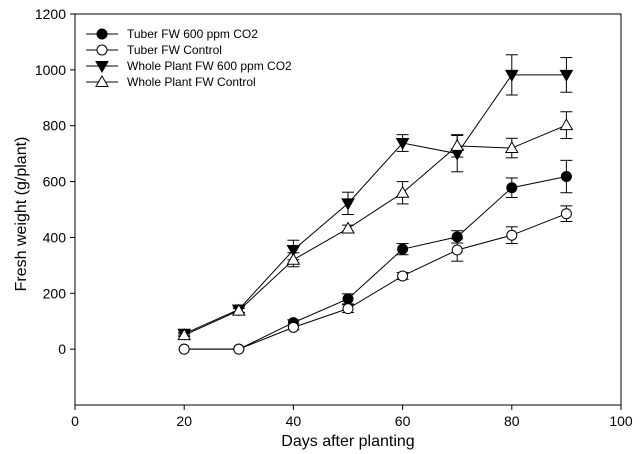  I want to click on y-axis: 0 200 400 600 800 1000 1200, so click(55, 181).